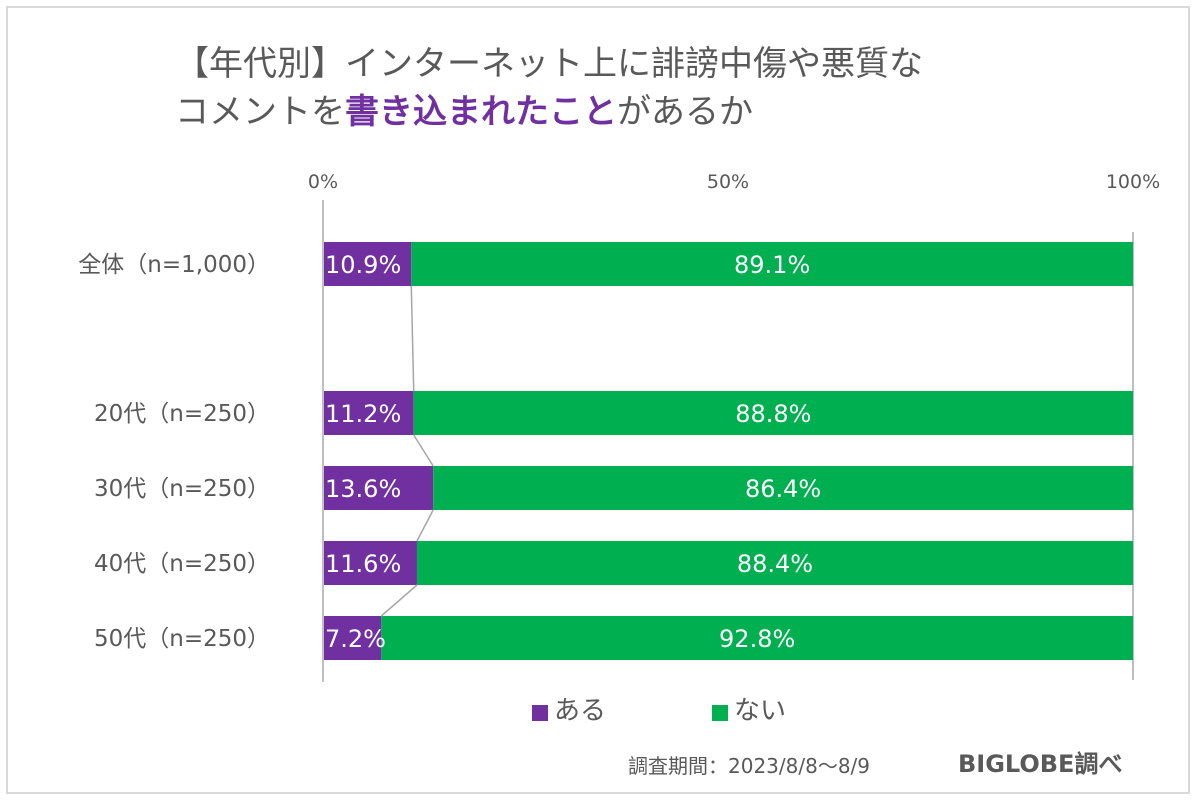  I want to click on data-label-aru: 11.6%, so click(363, 564).